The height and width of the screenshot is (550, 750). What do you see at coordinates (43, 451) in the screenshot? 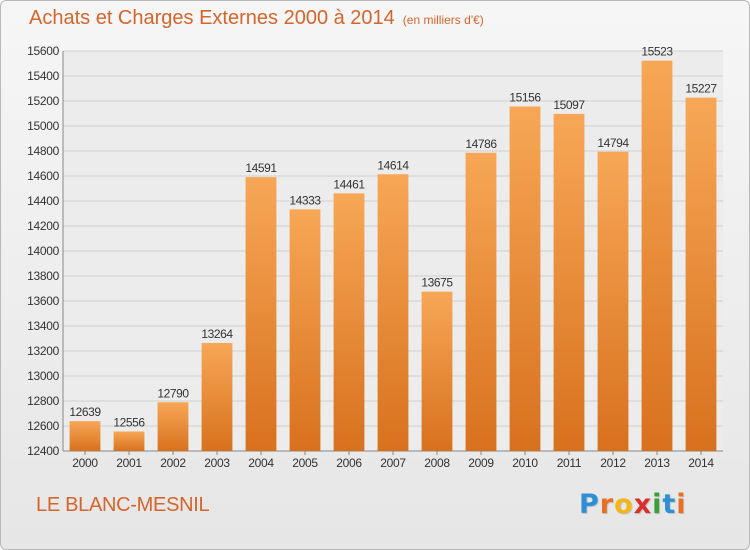
I see `y-tick-label: 12400` at bounding box center [43, 451].